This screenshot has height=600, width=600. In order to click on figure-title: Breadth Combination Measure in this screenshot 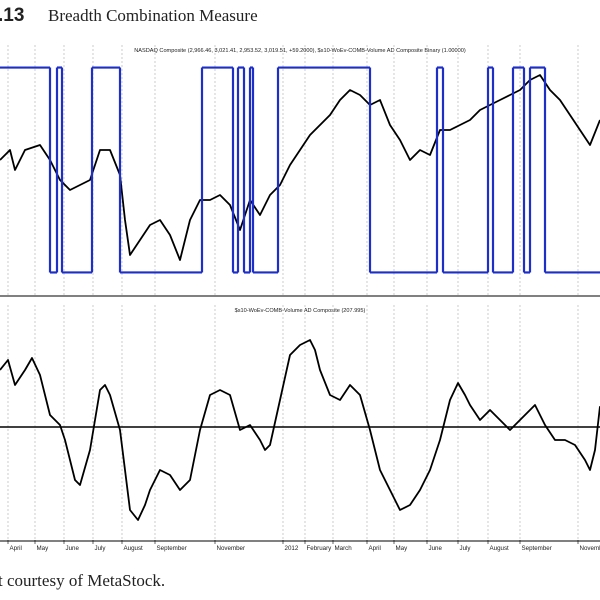, I will do `click(153, 15)`.